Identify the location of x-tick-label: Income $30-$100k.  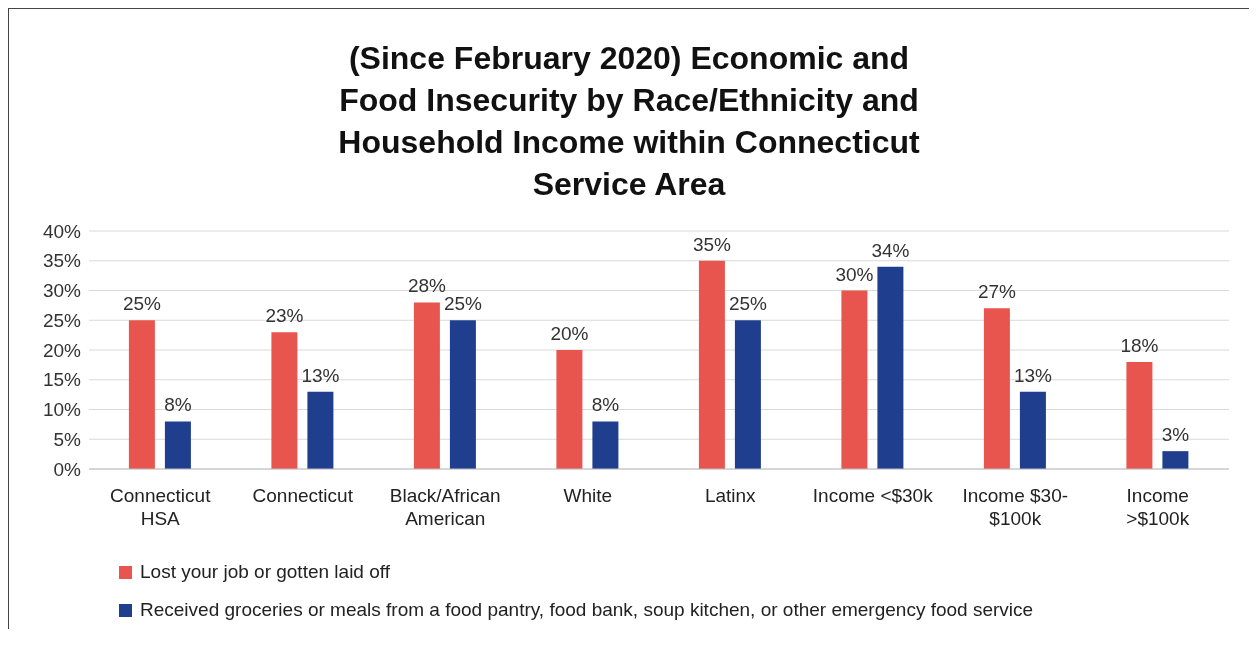
(1015, 507).